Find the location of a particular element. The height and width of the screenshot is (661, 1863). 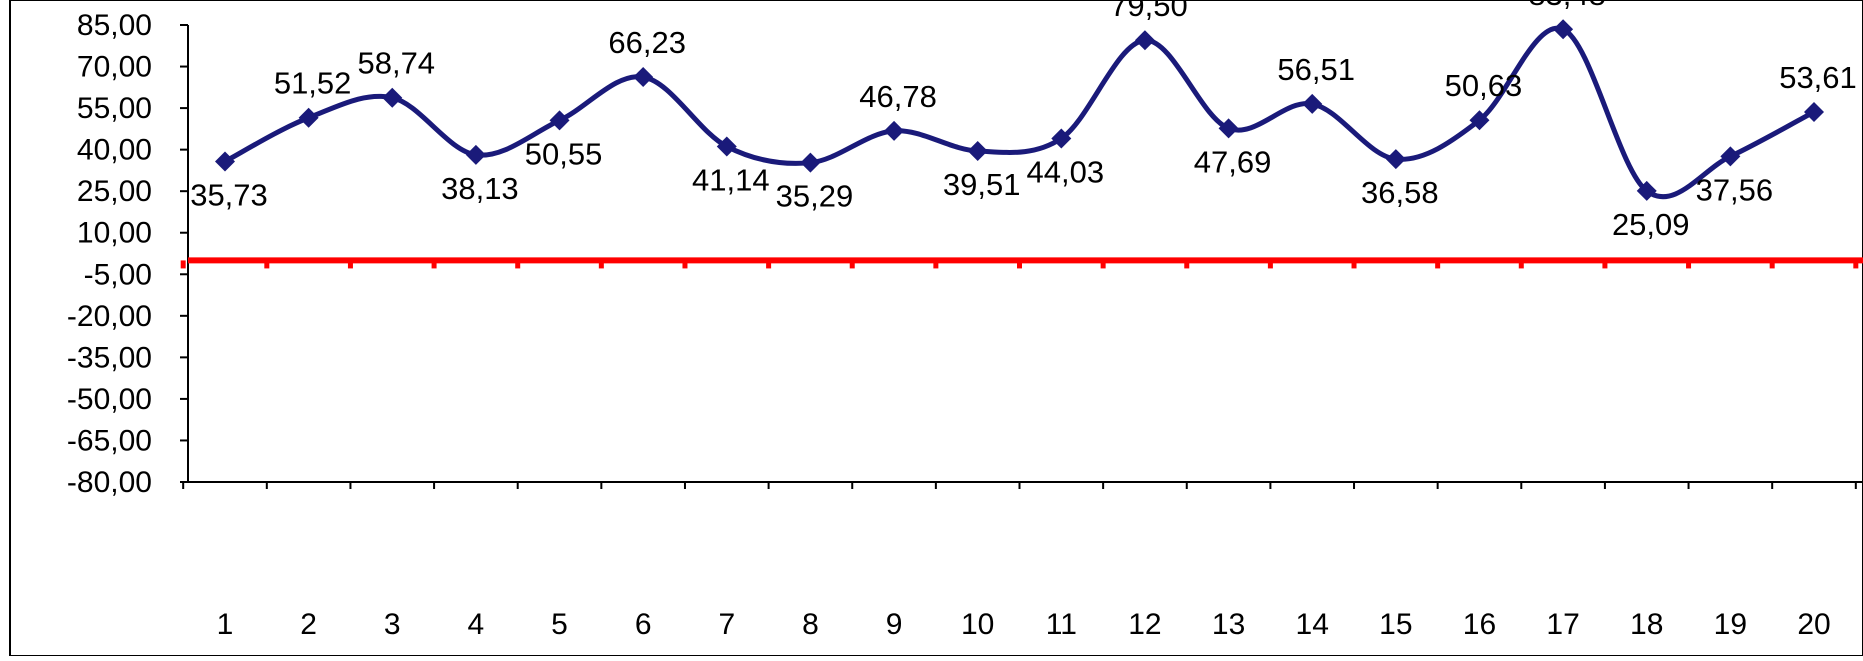

y-tick-label: 55,00 is located at coordinates (114, 108).